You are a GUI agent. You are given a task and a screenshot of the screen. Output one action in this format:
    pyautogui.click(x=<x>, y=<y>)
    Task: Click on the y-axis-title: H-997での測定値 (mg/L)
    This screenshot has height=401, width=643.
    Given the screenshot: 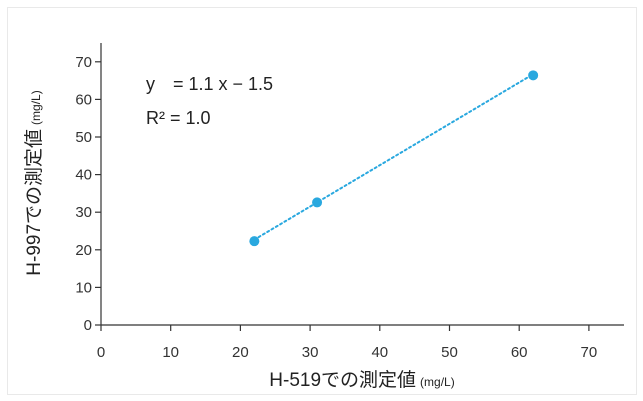 What is the action you would take?
    pyautogui.click(x=34, y=182)
    